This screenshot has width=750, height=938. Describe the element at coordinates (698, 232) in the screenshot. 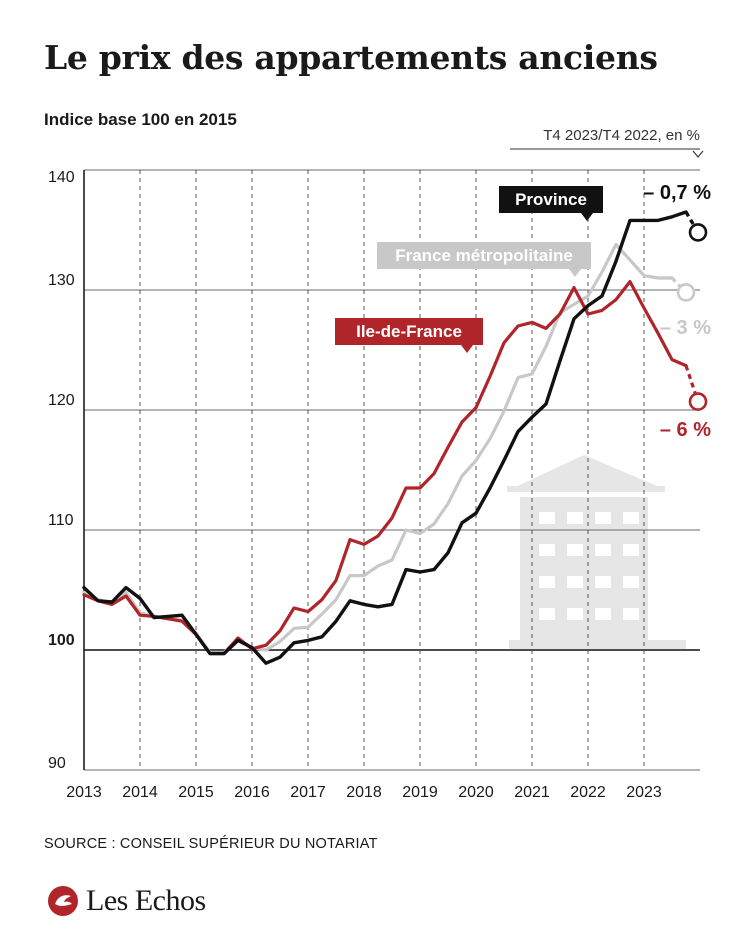

I see `series-end-marker-province` at that location.